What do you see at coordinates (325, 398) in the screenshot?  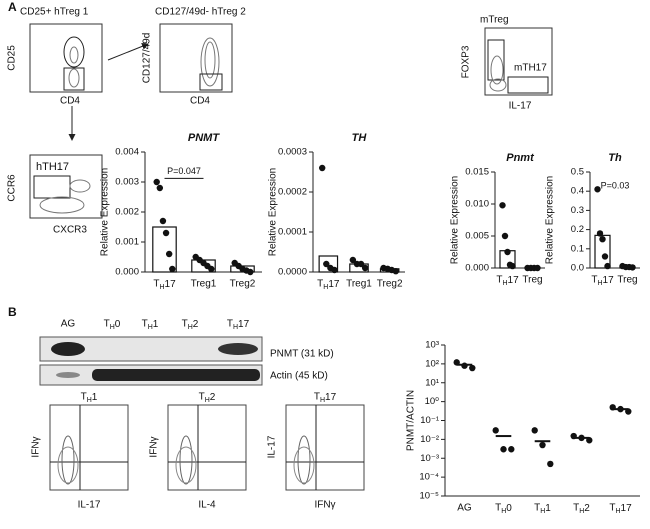 I see `plot-title: TH17` at bounding box center [325, 398].